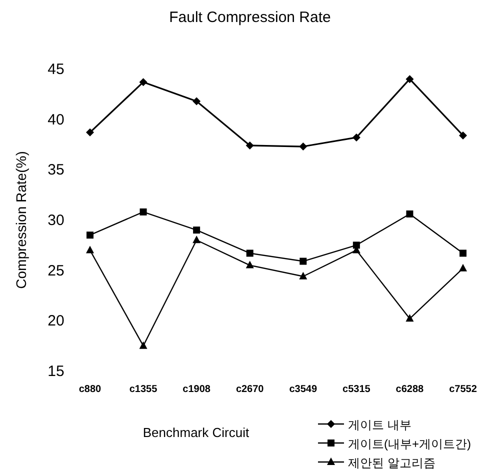  I want to click on x-tick-label: c5315, so click(356, 389).